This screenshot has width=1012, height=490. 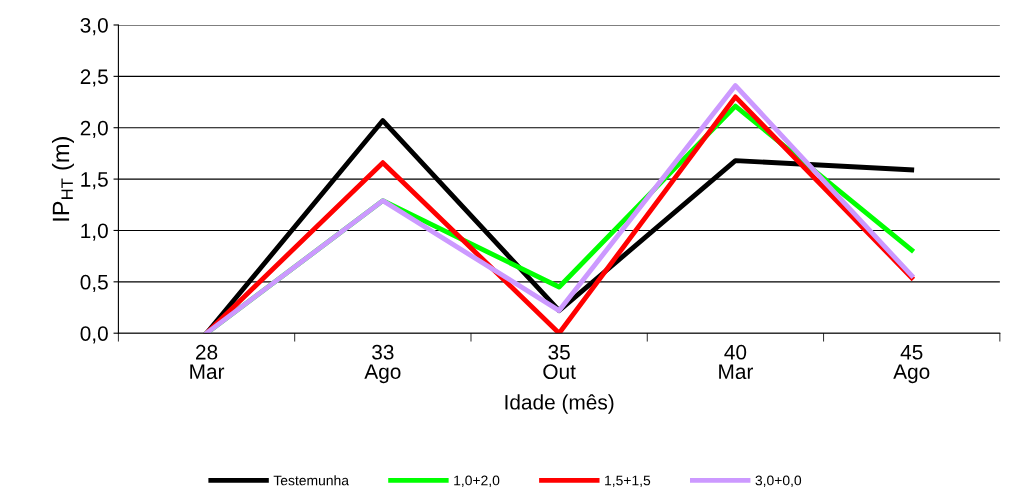 I want to click on x-axis-title: Idade (mês), so click(x=559, y=404).